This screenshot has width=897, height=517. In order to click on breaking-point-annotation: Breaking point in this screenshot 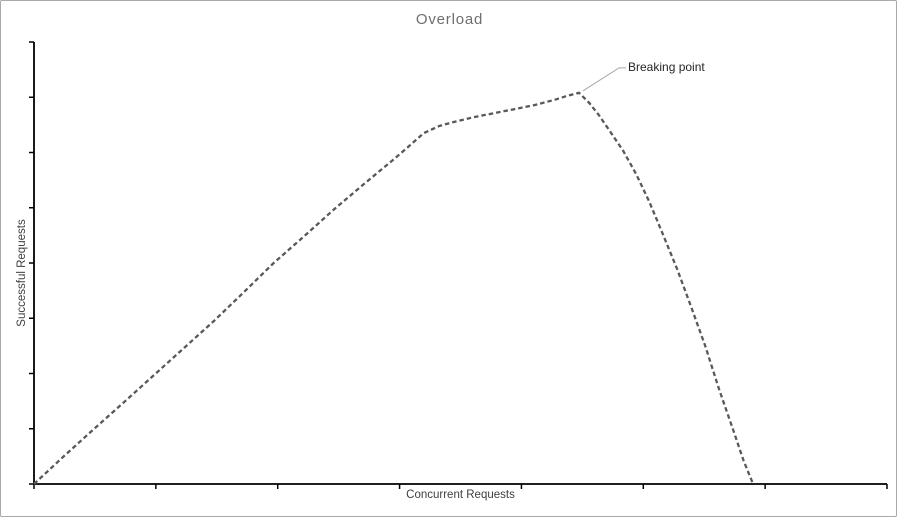, I will do `click(666, 67)`.